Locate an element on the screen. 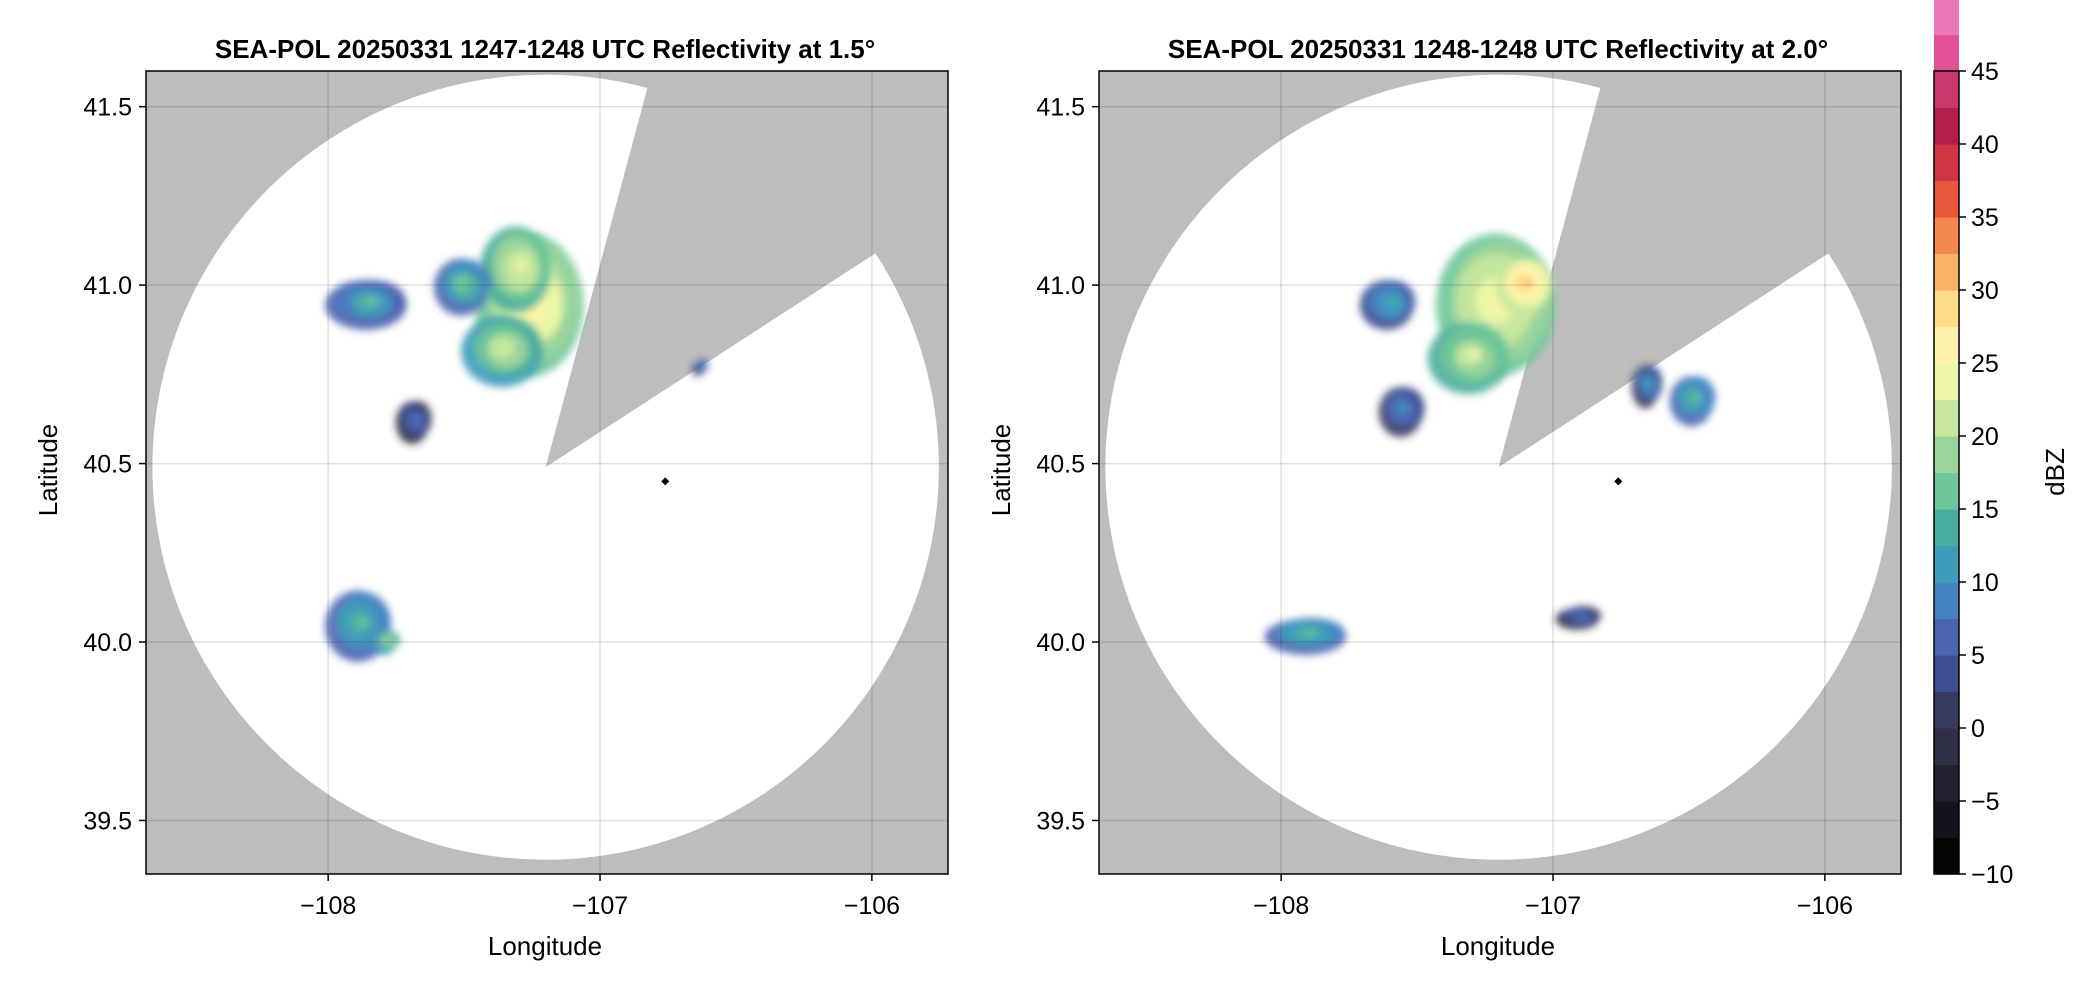  y-ticks-right: 39.5 40.0 40.5 41.0 41.5 is located at coordinates (1067, 464).